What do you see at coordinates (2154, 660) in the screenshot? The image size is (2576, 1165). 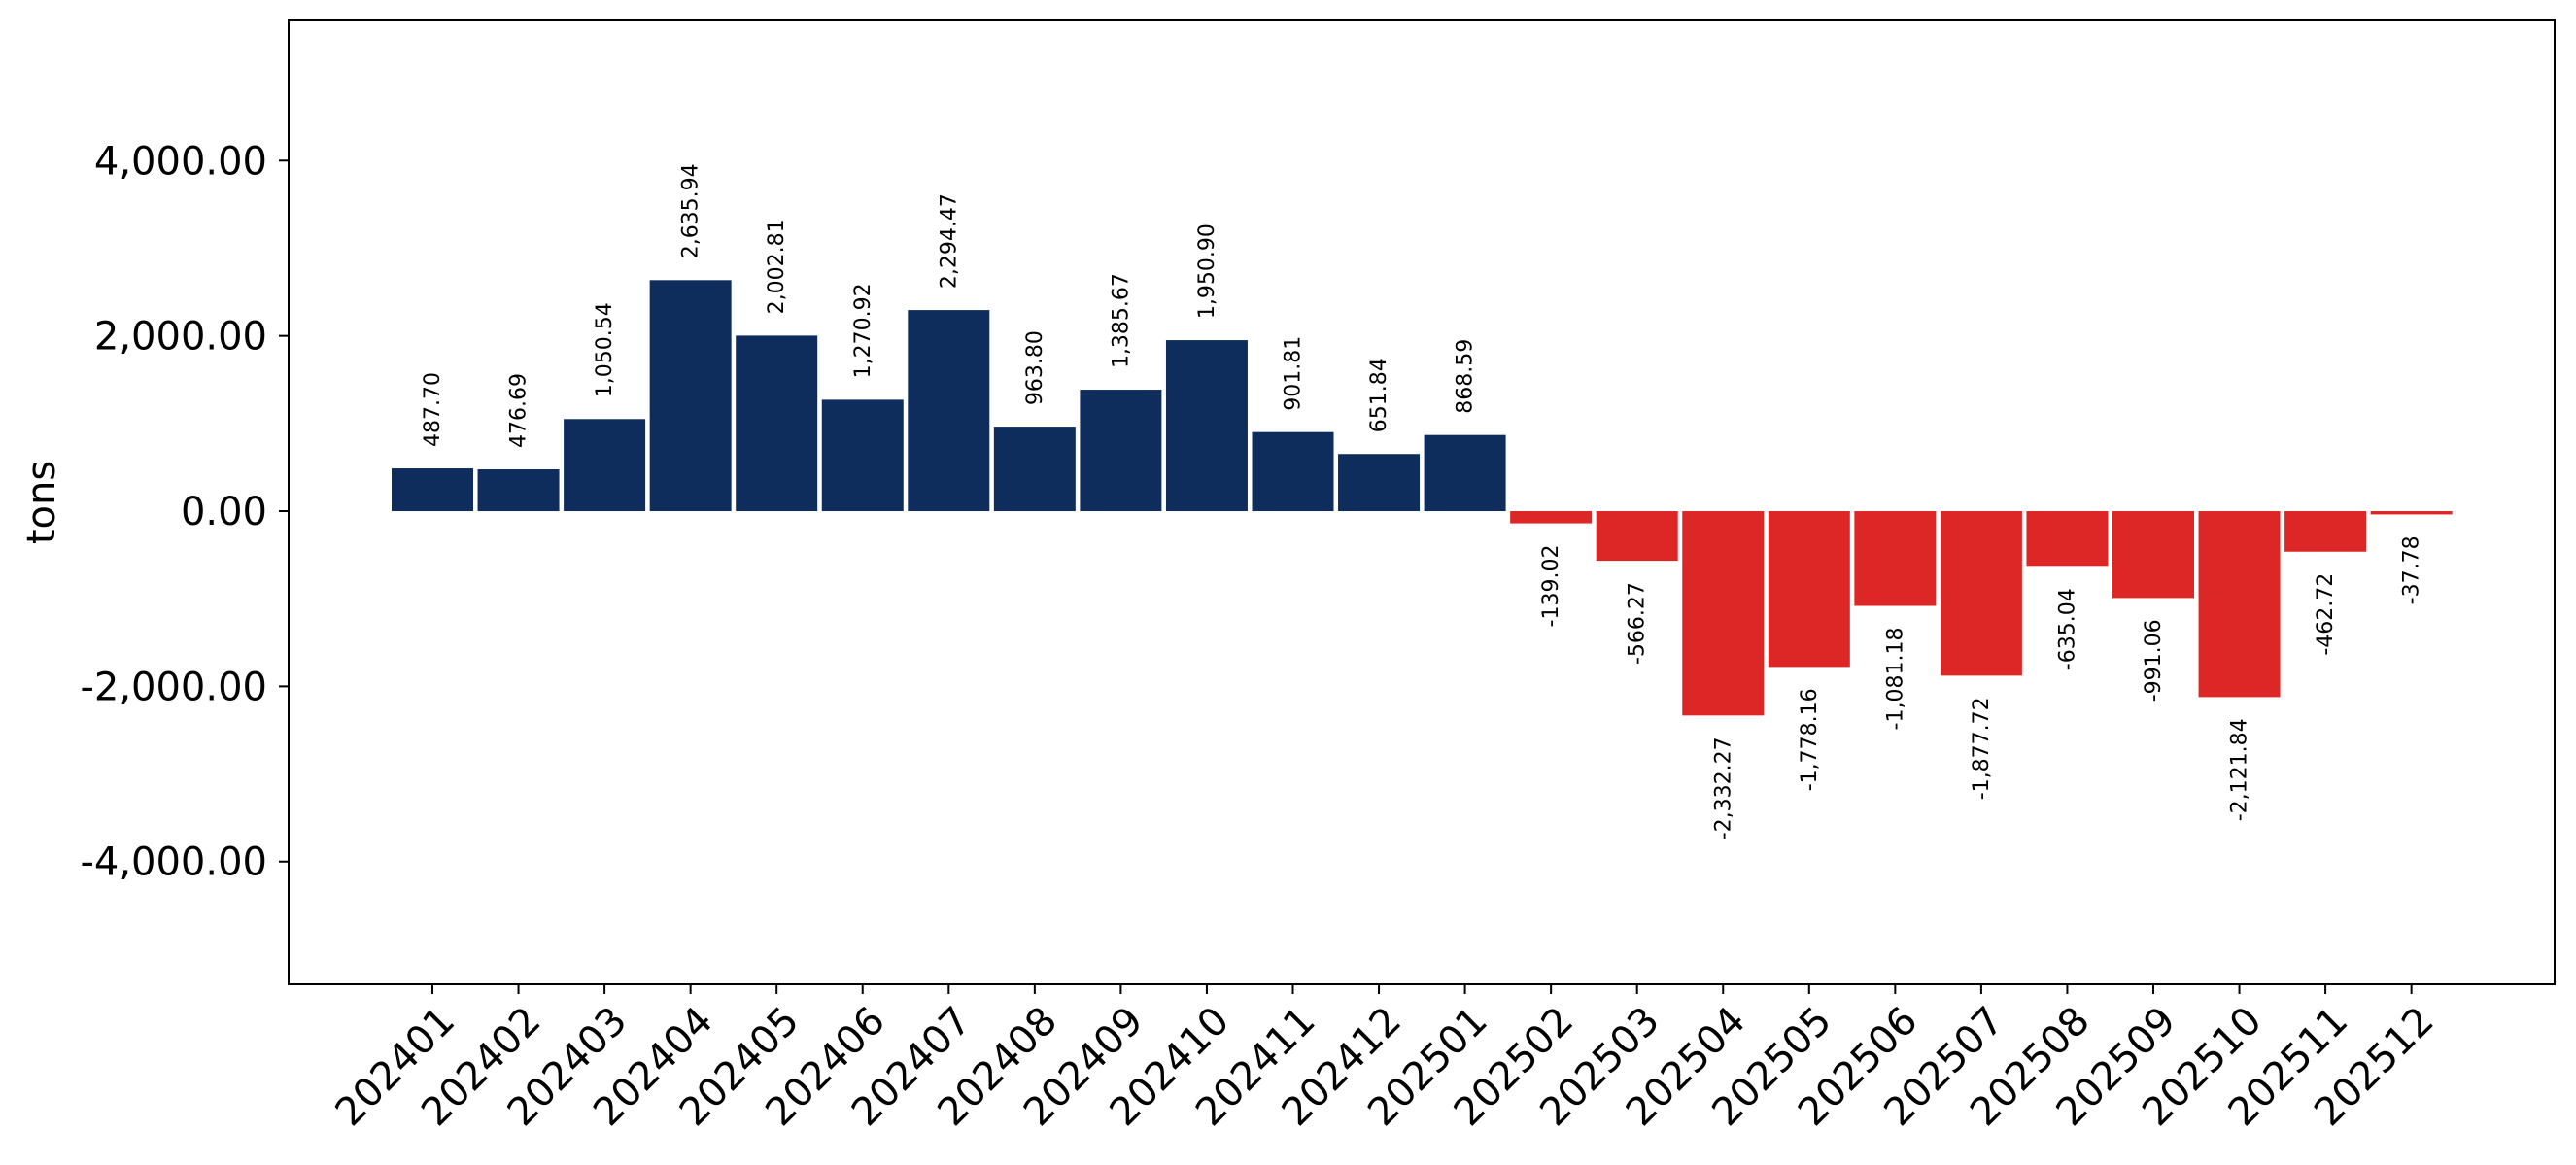 I see `bar-value-label-202509: -991.06` at bounding box center [2154, 660].